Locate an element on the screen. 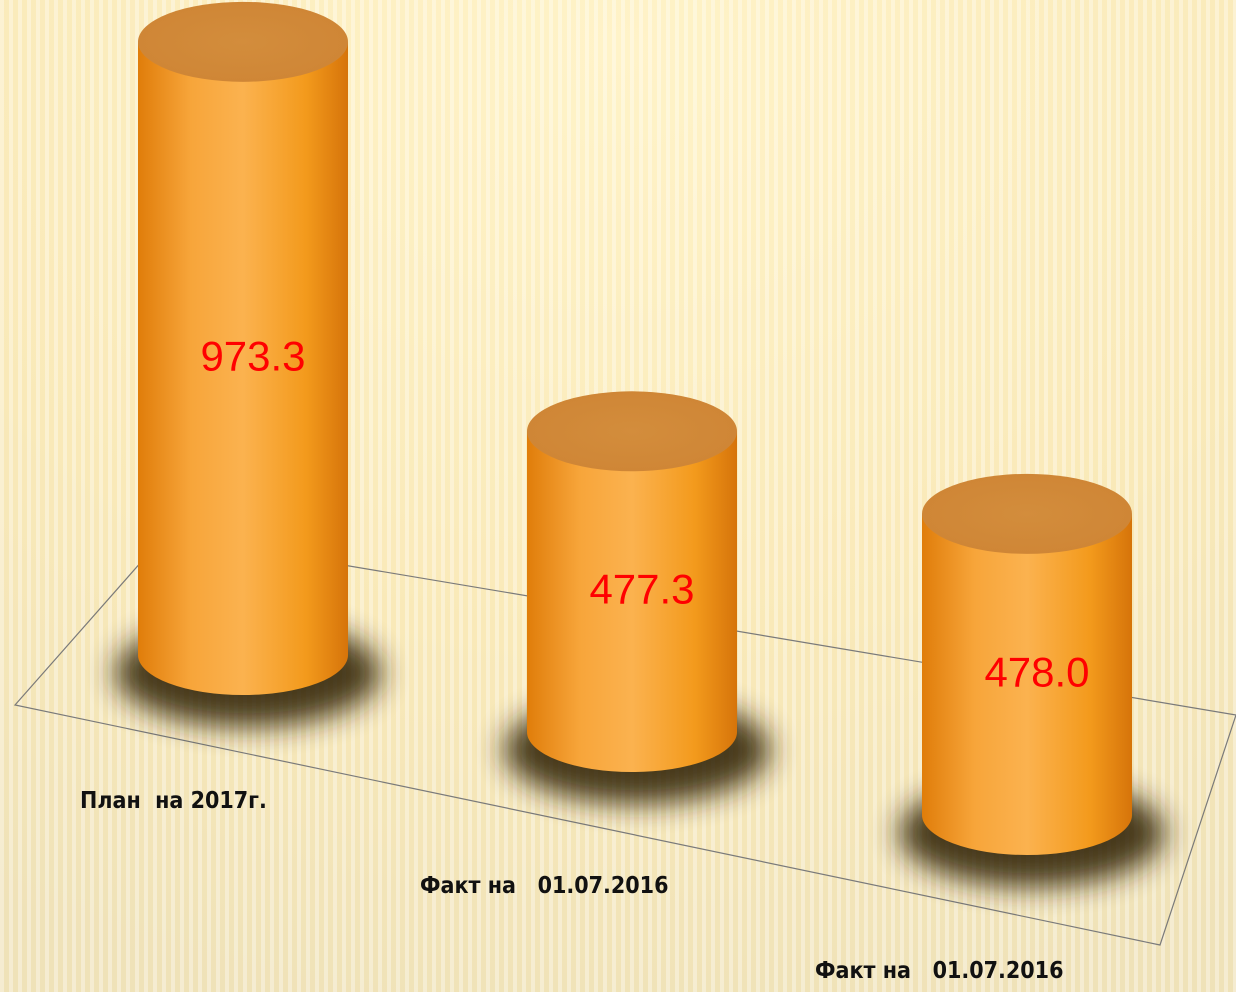  value-label: 973.3 is located at coordinates (252, 355).